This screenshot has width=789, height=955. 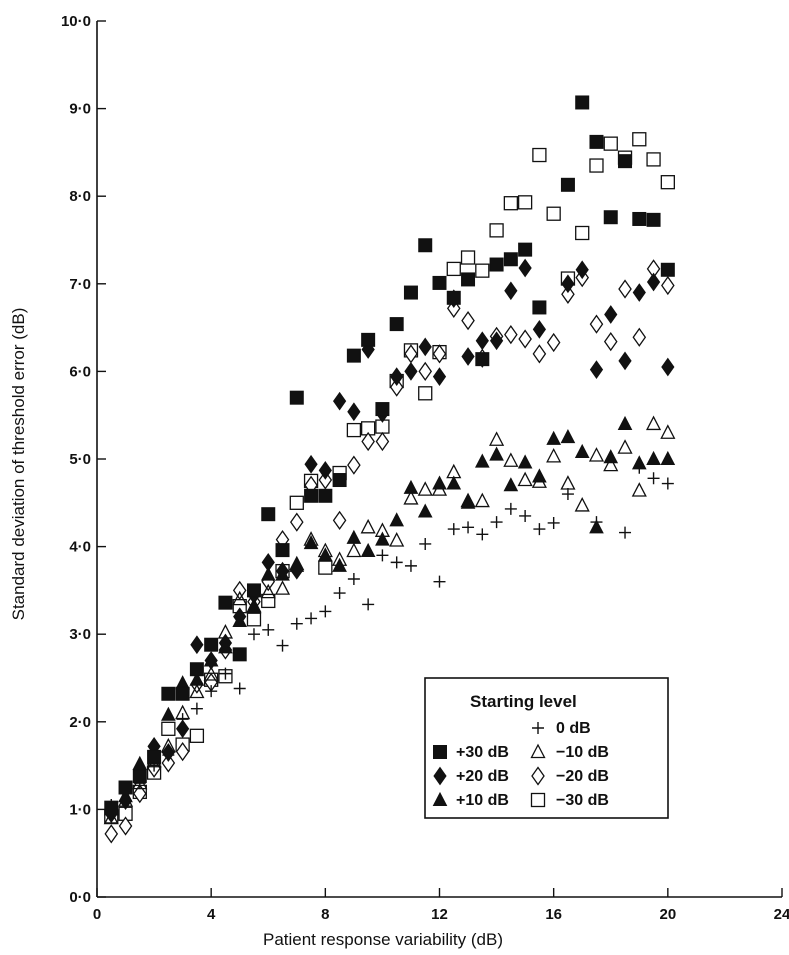 I want to click on legend-label: −10 dB, so click(x=582, y=752).